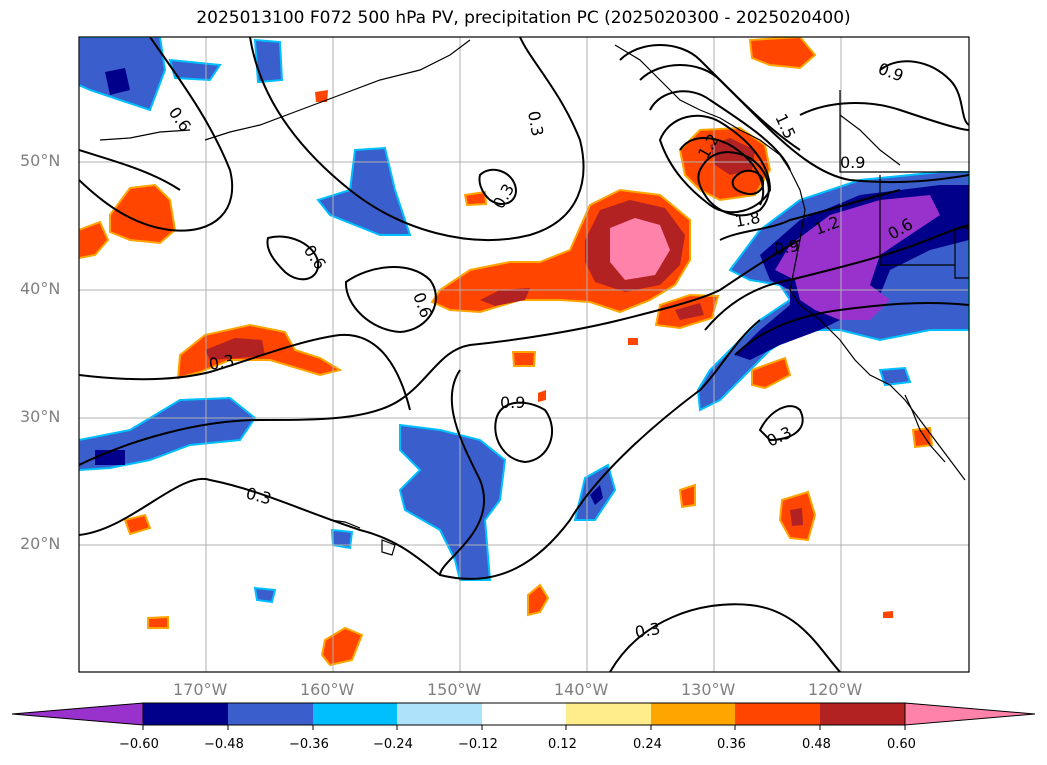 The width and height of the screenshot is (1047, 765). What do you see at coordinates (901, 744) in the screenshot?
I see `colorbar-tick-label: 0.60` at bounding box center [901, 744].